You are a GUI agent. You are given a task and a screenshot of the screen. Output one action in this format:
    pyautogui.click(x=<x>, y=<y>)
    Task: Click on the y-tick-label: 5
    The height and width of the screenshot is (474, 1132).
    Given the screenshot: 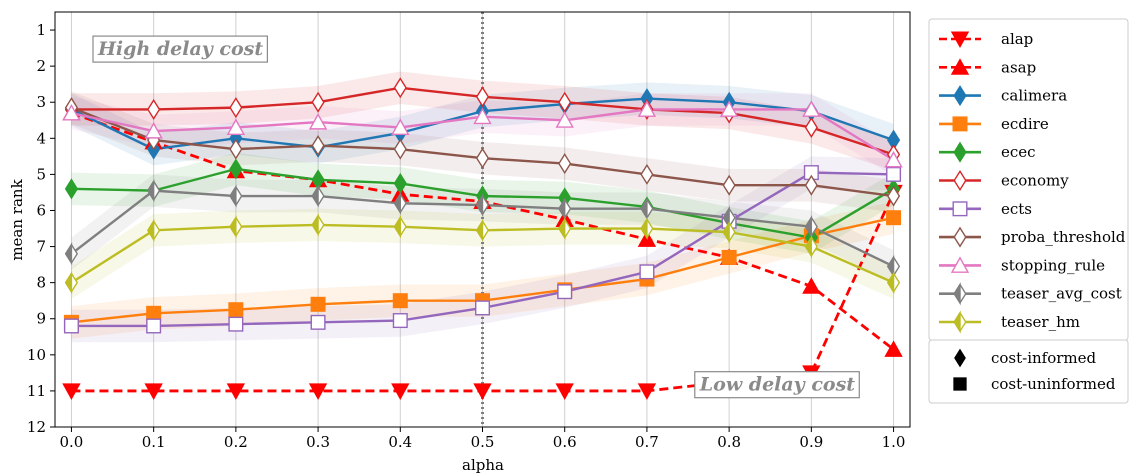 What is the action you would take?
    pyautogui.click(x=41, y=174)
    